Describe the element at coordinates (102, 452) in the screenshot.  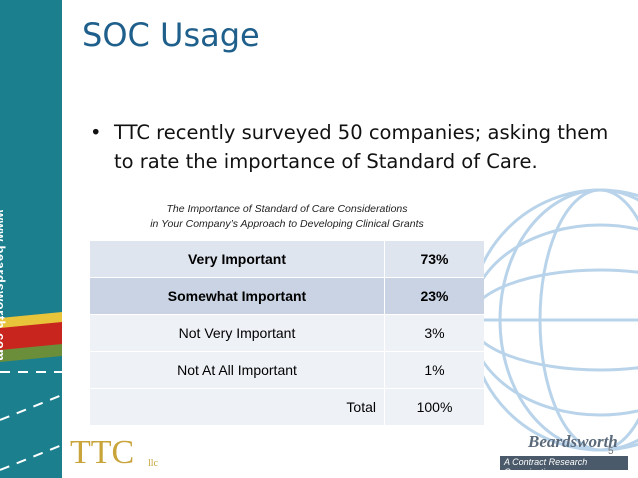
I see `ttc-logo: TTC` at that location.